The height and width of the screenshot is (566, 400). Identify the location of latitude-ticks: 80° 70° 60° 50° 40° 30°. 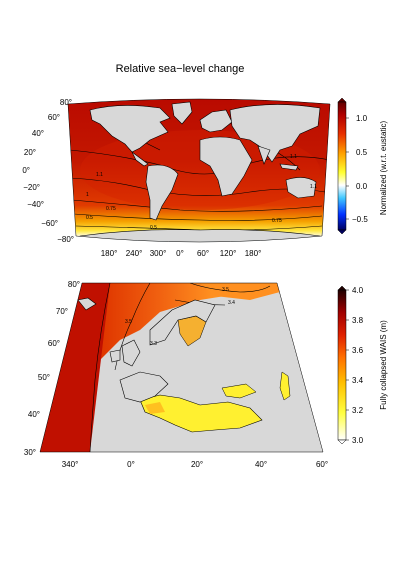
(52, 368).